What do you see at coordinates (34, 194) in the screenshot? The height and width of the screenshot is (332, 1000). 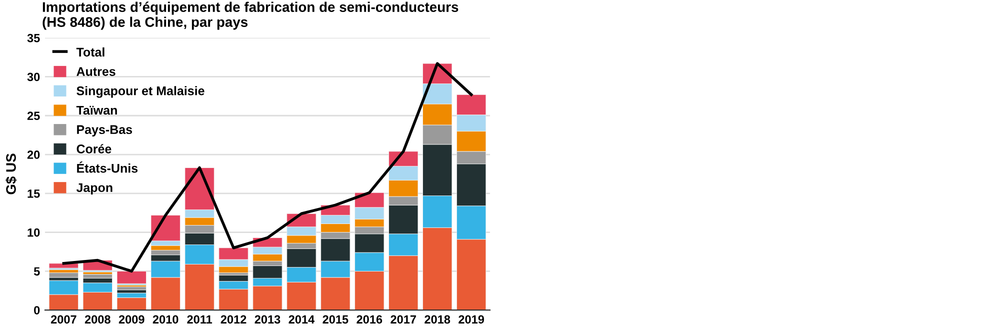 I see `y-tick-label: 15` at bounding box center [34, 194].